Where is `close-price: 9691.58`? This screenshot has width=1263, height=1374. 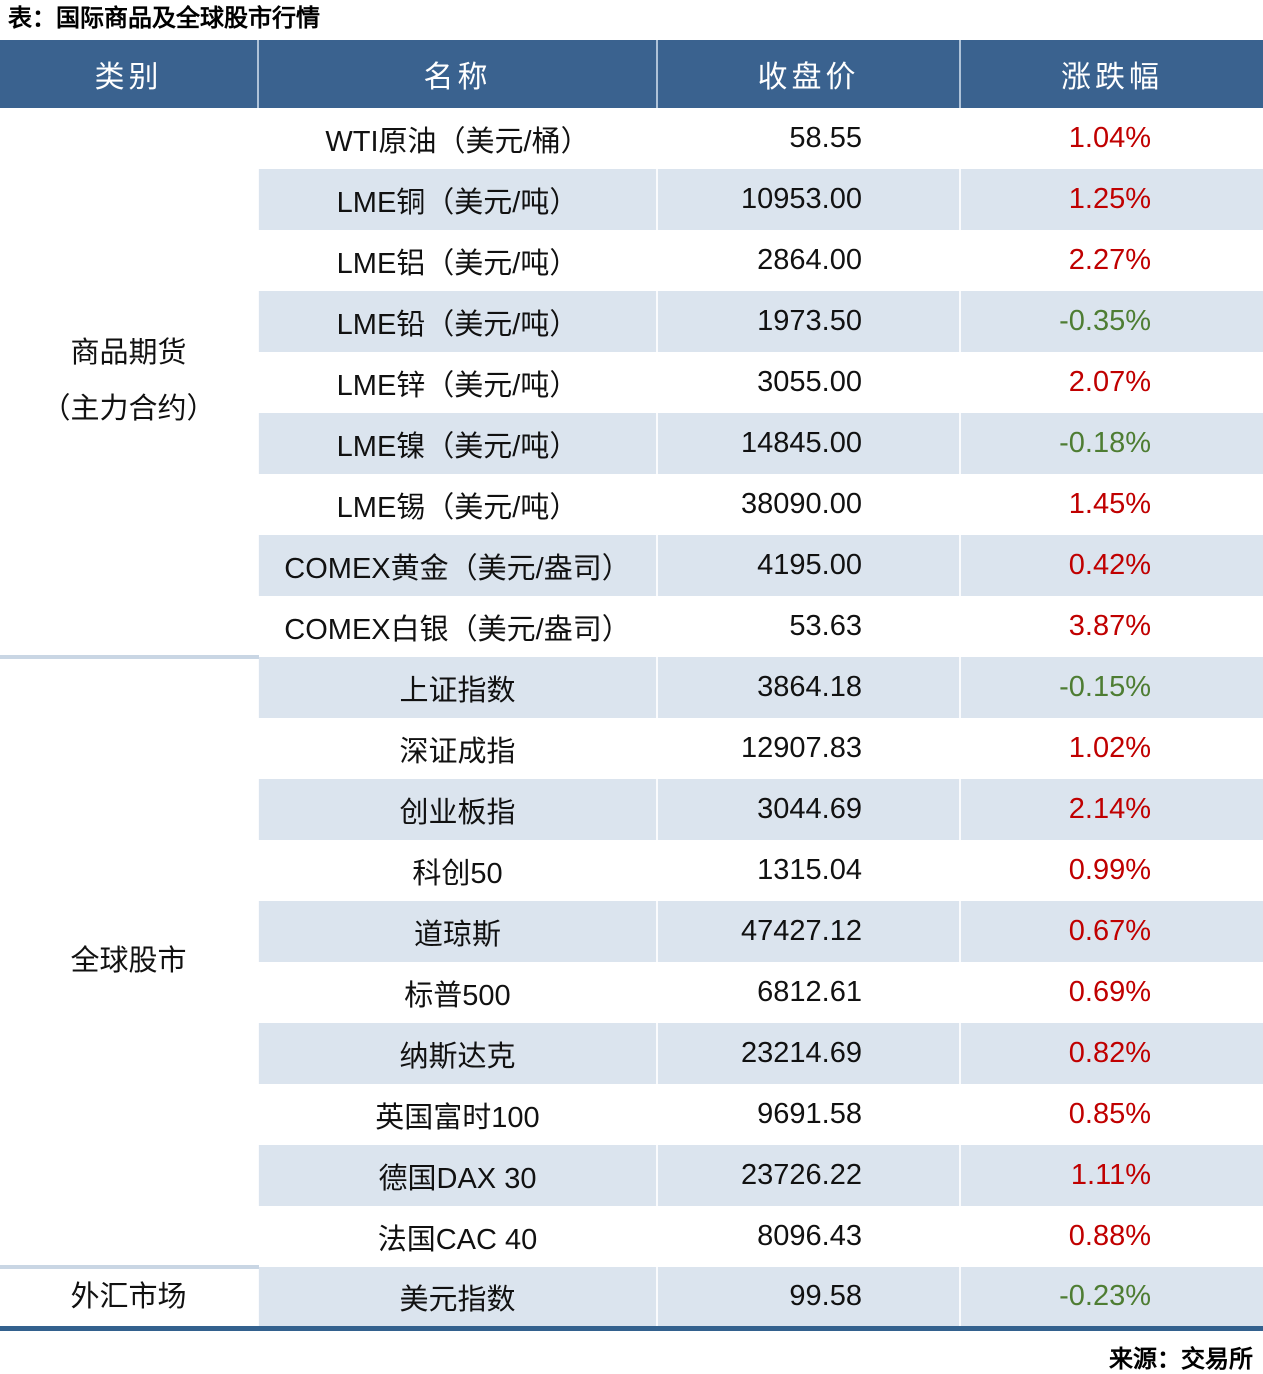 close-price: 9691.58 is located at coordinates (808, 1114).